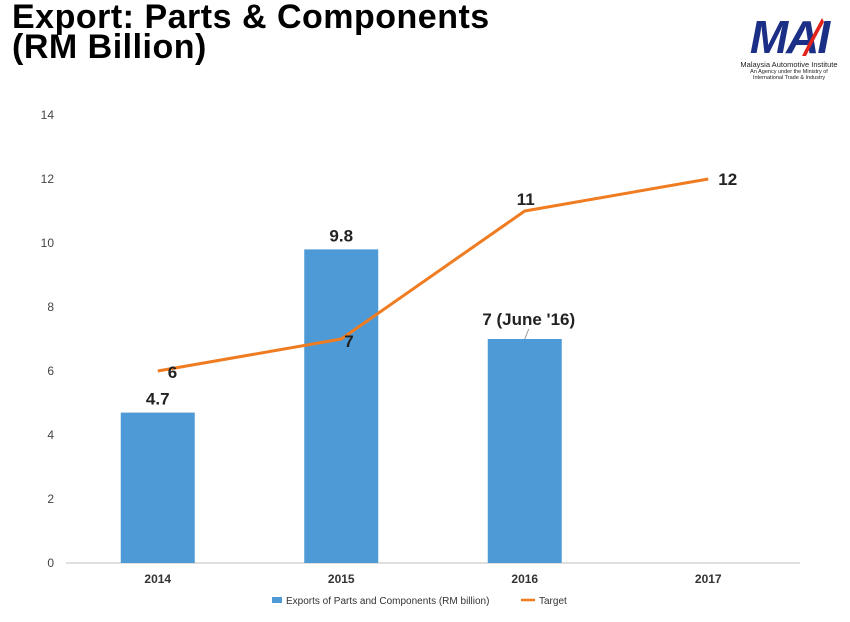 This screenshot has width=850, height=622. I want to click on target-data-label: 7, so click(348, 341).